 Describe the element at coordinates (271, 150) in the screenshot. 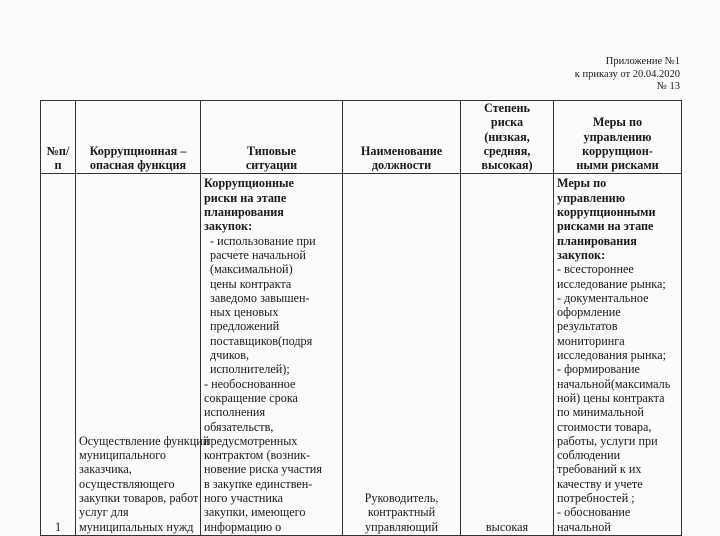

I see `text-line: Типовые` at that location.